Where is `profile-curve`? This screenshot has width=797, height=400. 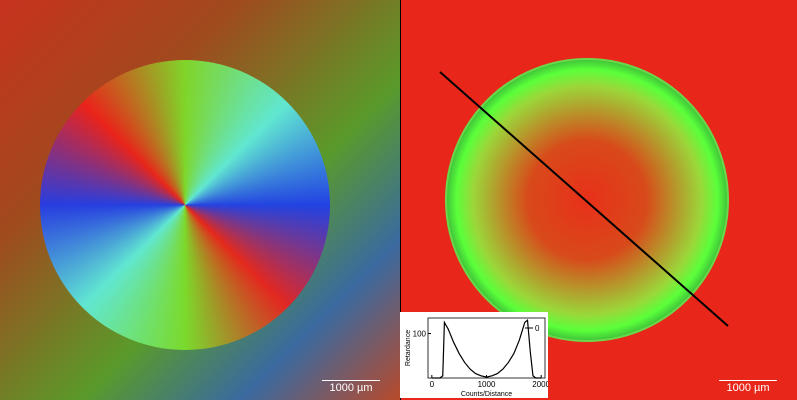 profile-curve is located at coordinates (486, 349).